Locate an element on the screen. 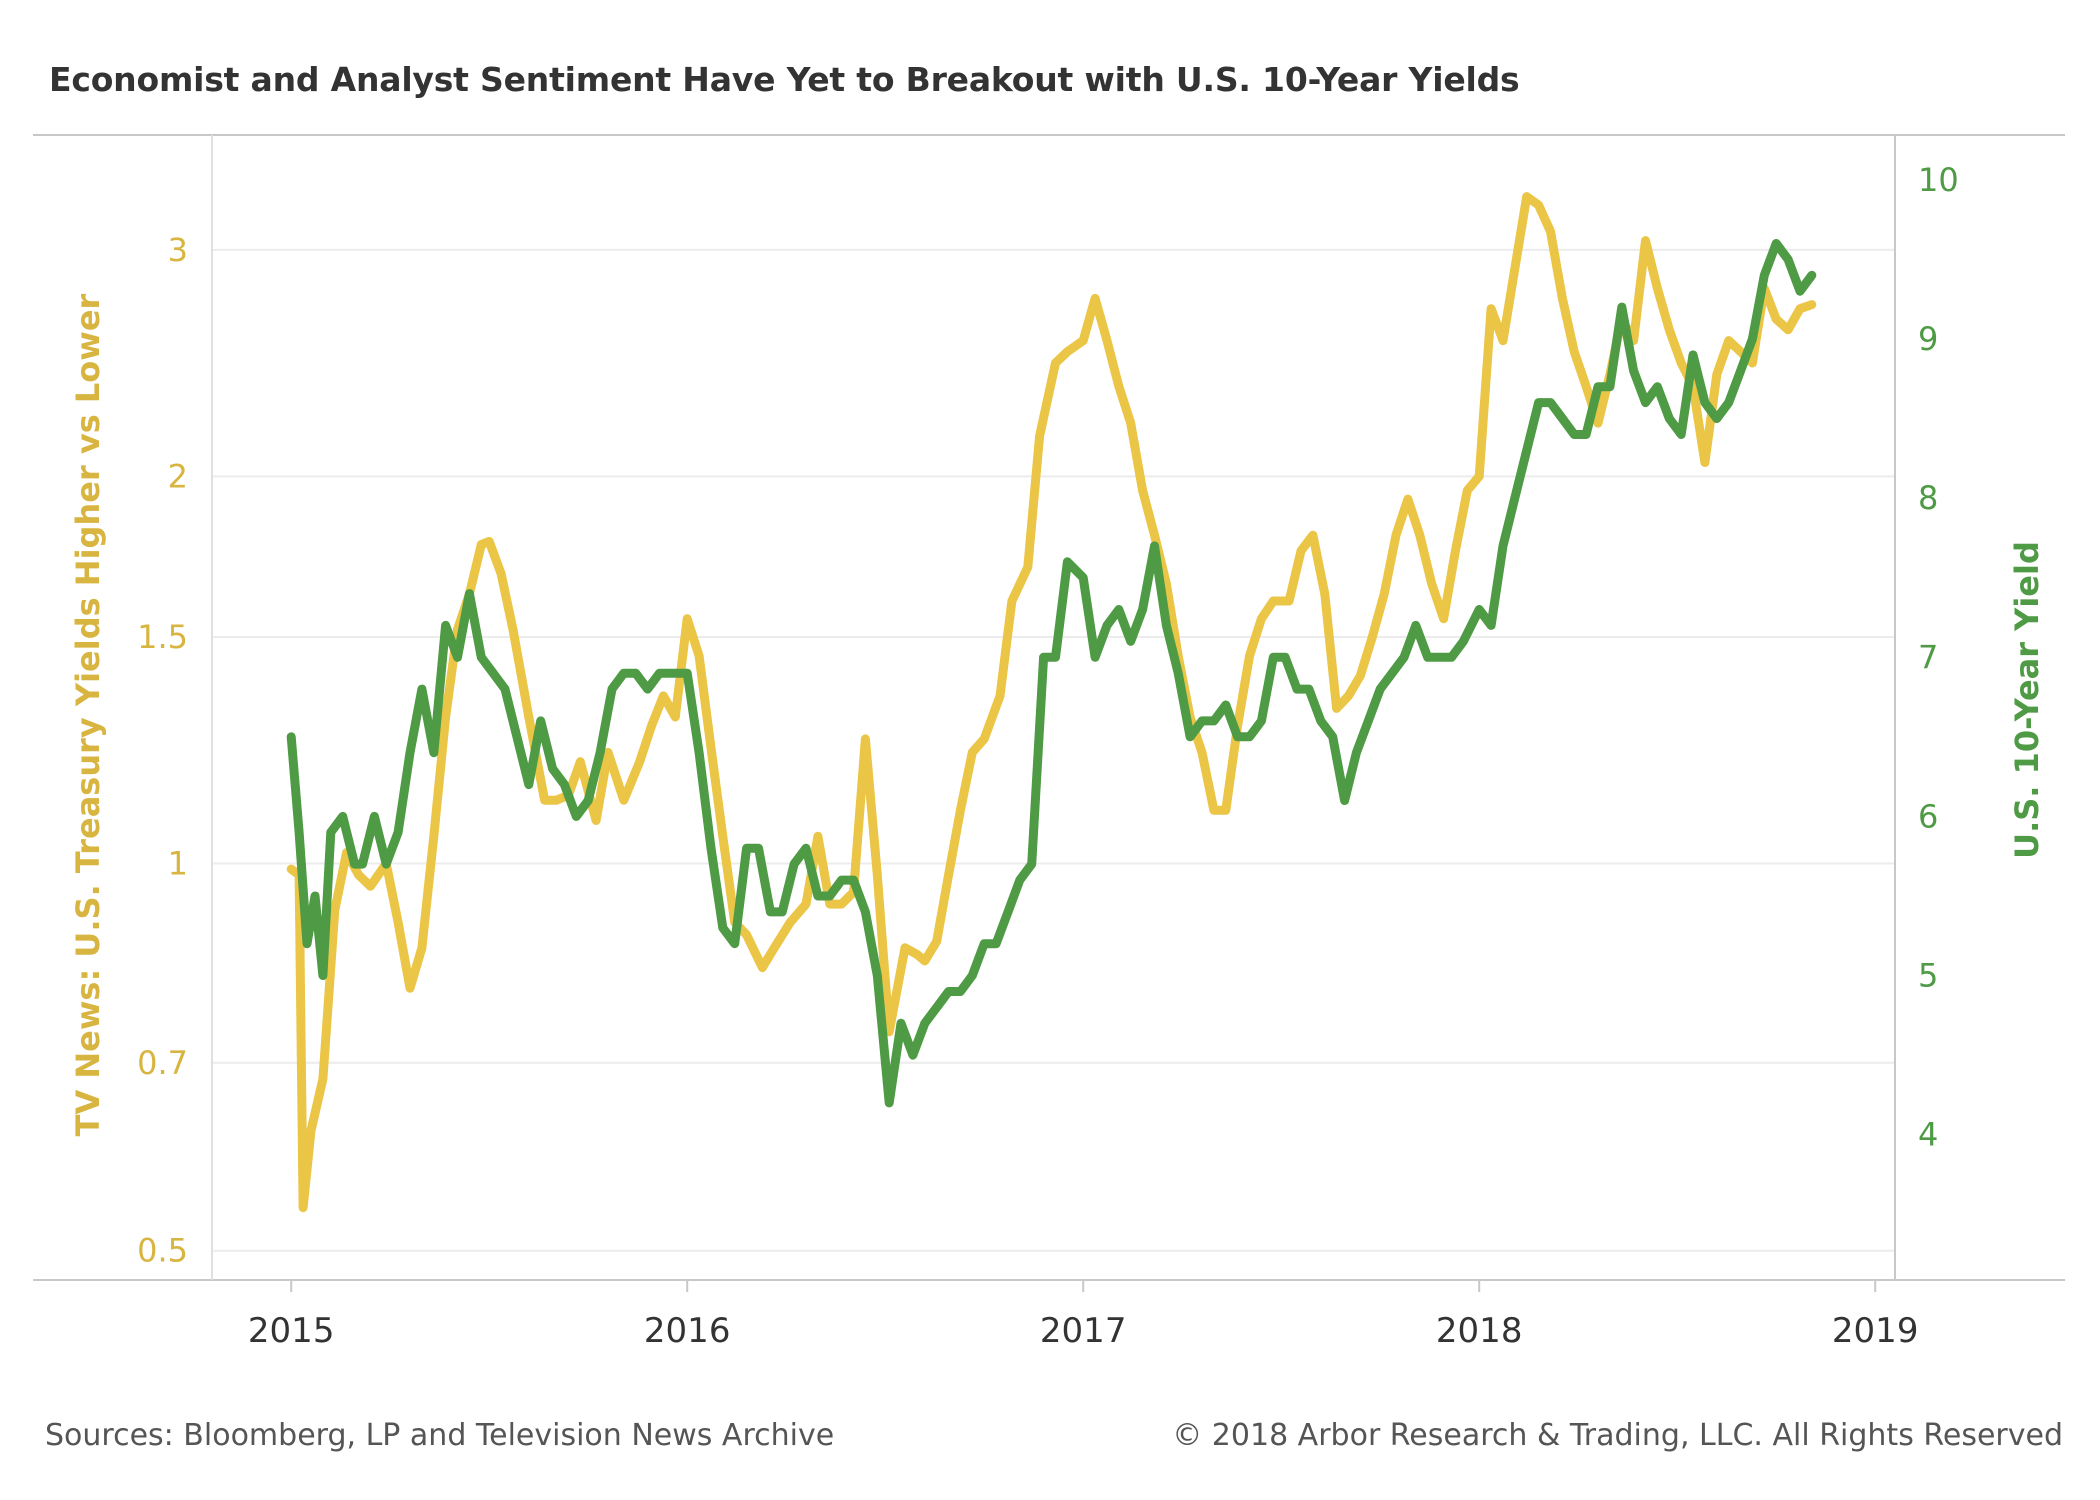  x-tick-label: 2019 is located at coordinates (1875, 1331).